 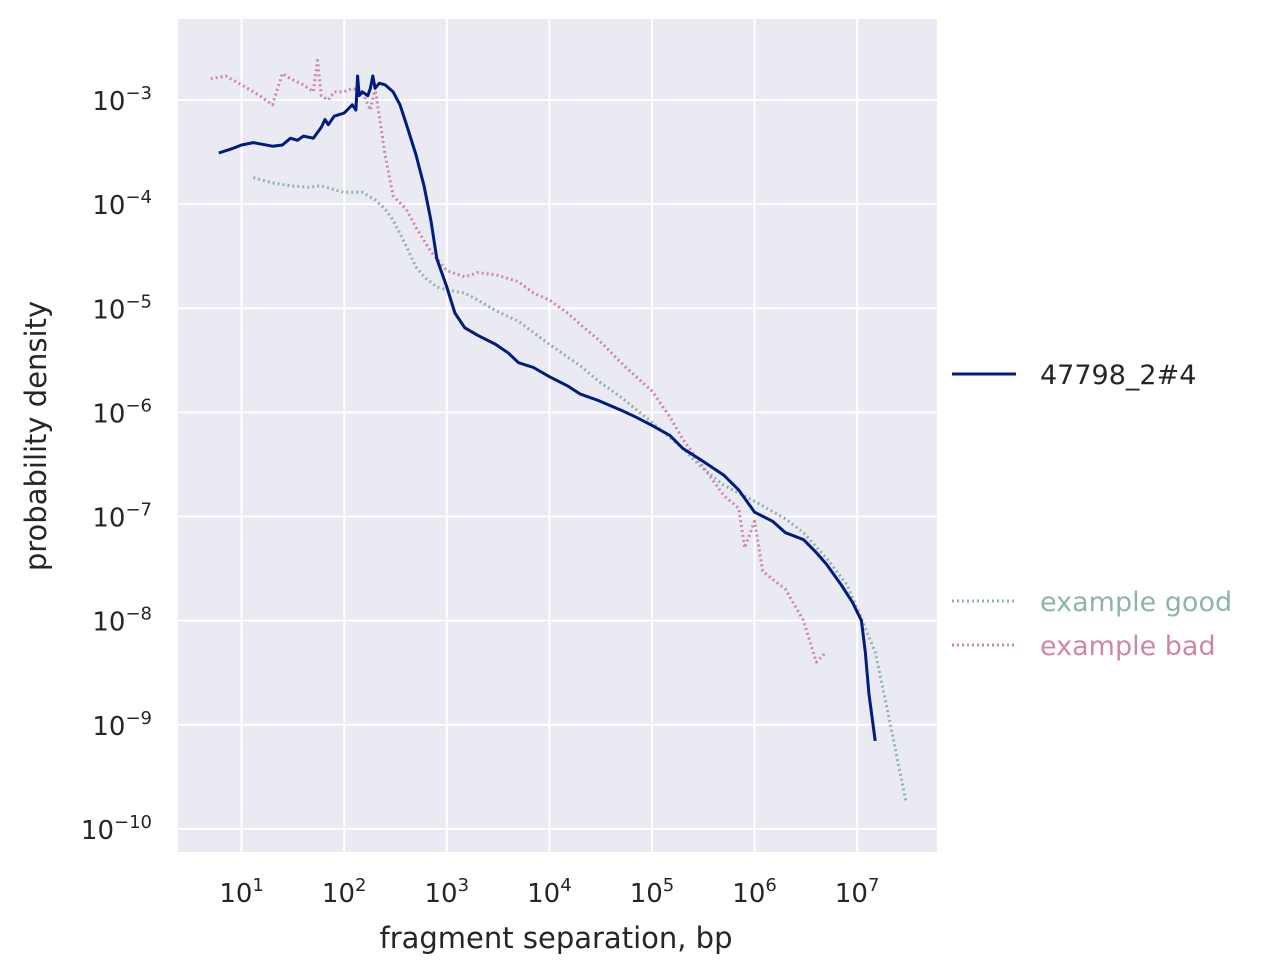 I want to click on y-tick-label: 10⁻⁹, so click(x=122, y=725).